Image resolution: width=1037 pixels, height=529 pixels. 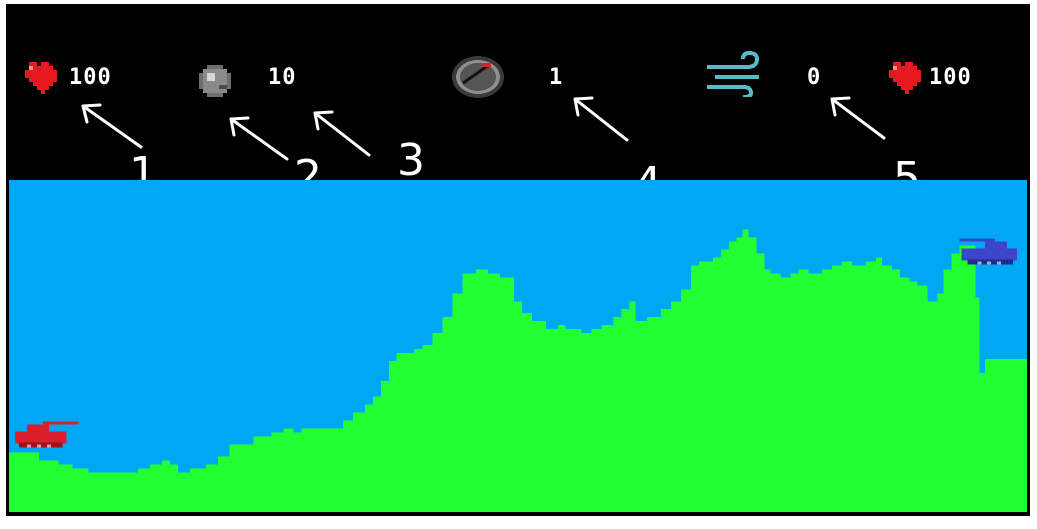 I want to click on annotation-label-3: 3, so click(x=411, y=160).